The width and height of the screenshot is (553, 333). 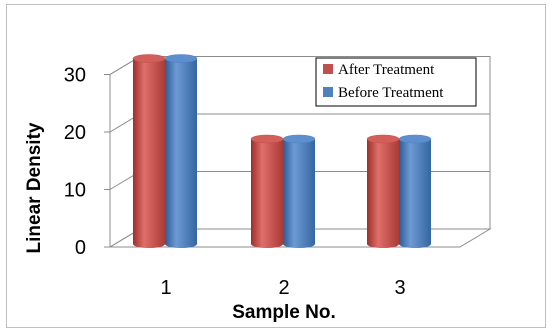 What do you see at coordinates (75, 76) in the screenshot?
I see `y-tick-label: 30` at bounding box center [75, 76].